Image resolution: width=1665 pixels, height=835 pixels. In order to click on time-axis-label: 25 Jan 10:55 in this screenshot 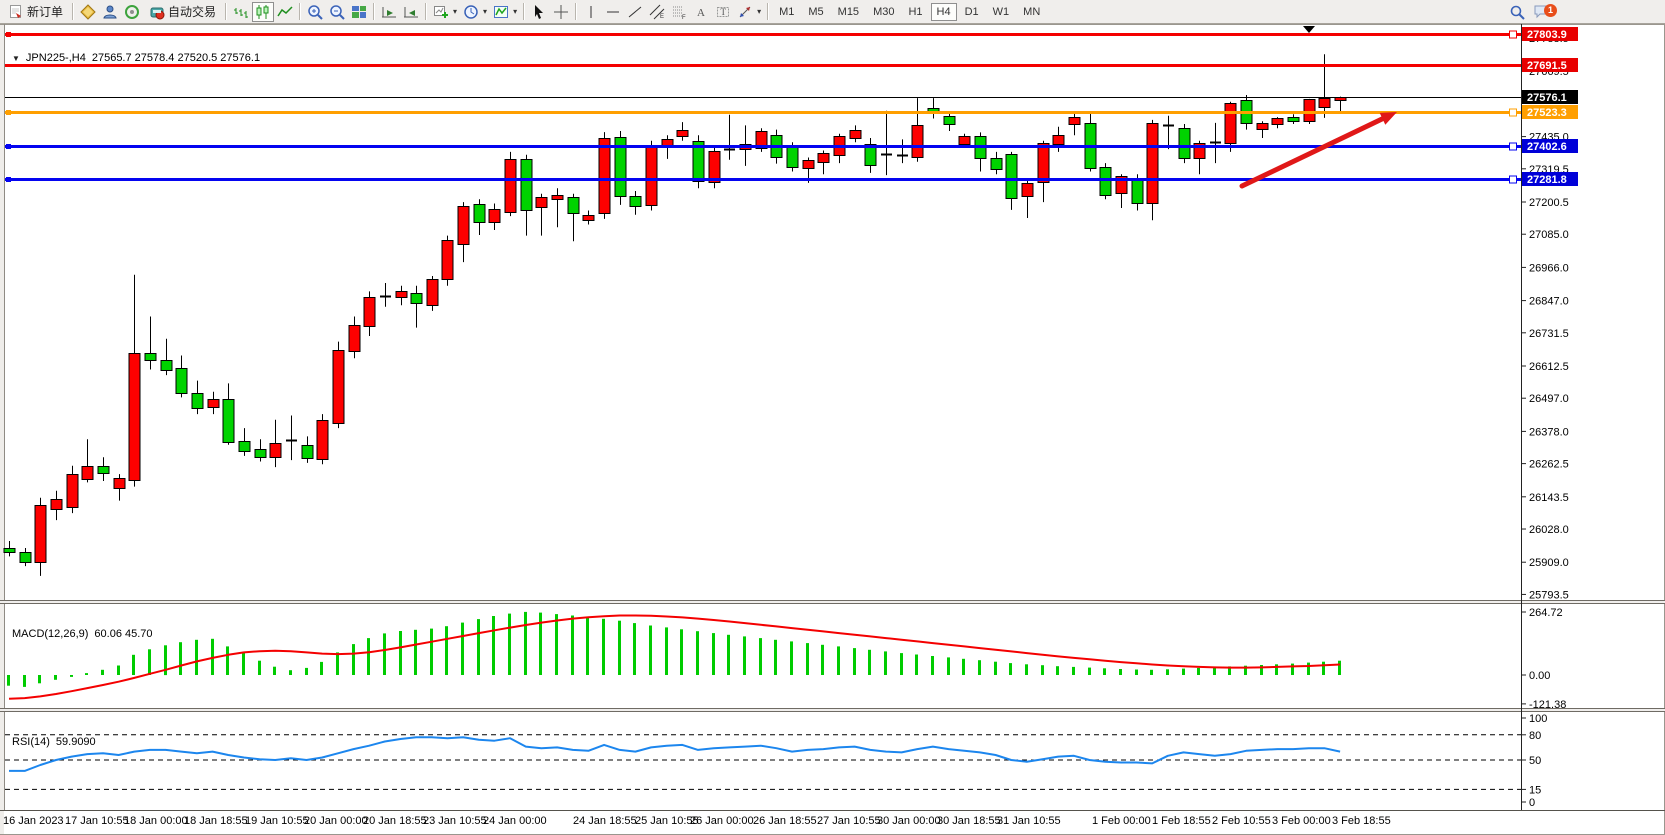, I will do `click(667, 821)`.